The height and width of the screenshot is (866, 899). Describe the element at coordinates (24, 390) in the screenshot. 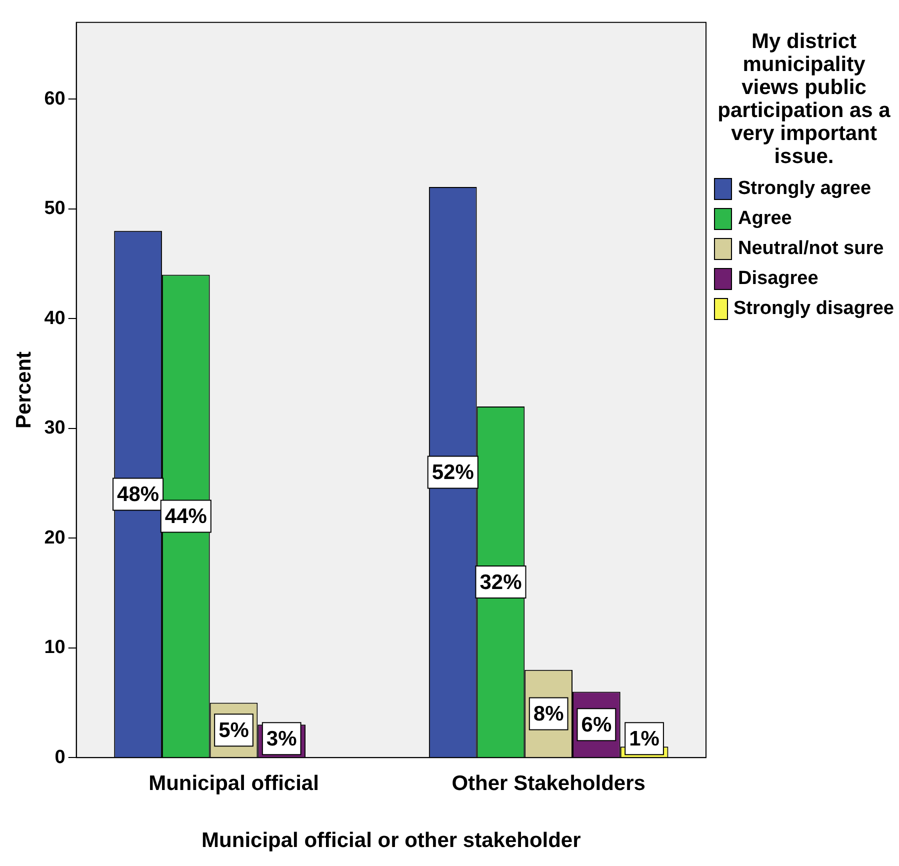

I see `y-axis-title: Percent` at that location.